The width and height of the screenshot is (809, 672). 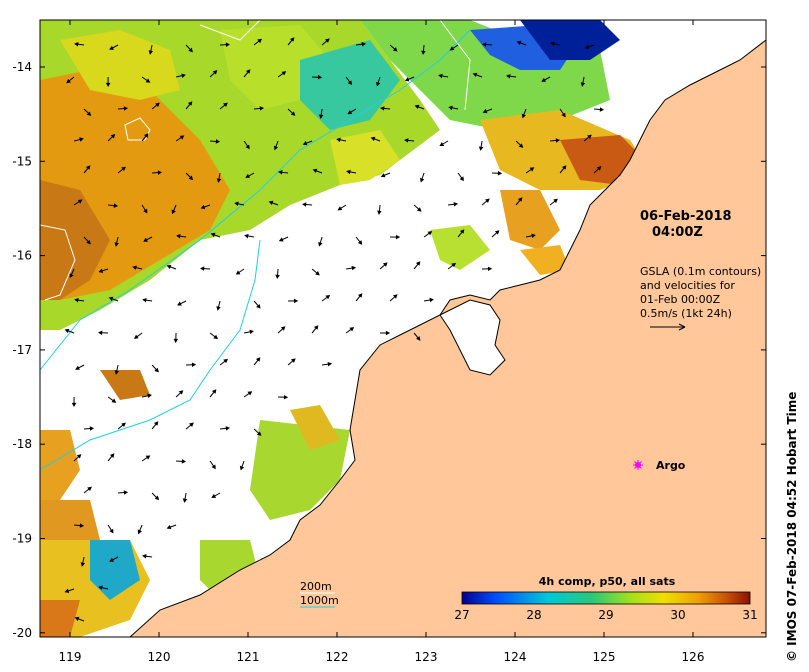 I want to click on credit-text: © IMOS 07-Feb-2018 04:52 Hobart Time, so click(x=792, y=527).